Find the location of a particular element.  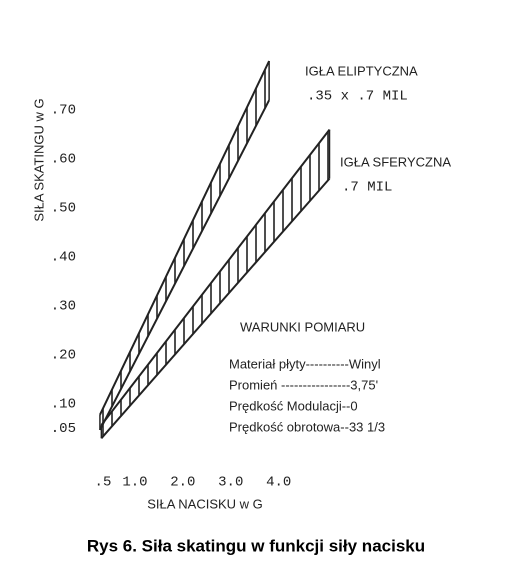

condition-line: Prędkość Modulacji--0 is located at coordinates (293, 405).